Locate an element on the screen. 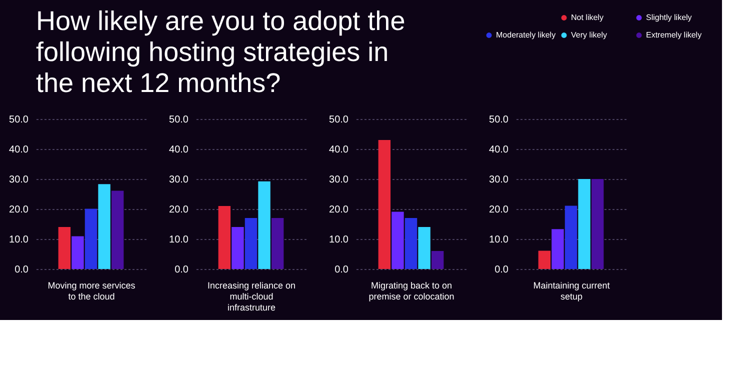  x-axis-title: Moving more services to the cloud is located at coordinates (92, 291).